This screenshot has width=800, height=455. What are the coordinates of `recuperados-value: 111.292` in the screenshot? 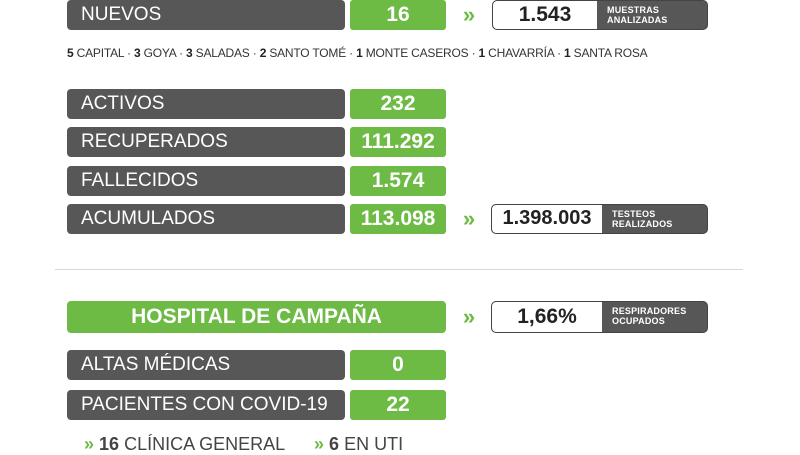 It's located at (398, 142).